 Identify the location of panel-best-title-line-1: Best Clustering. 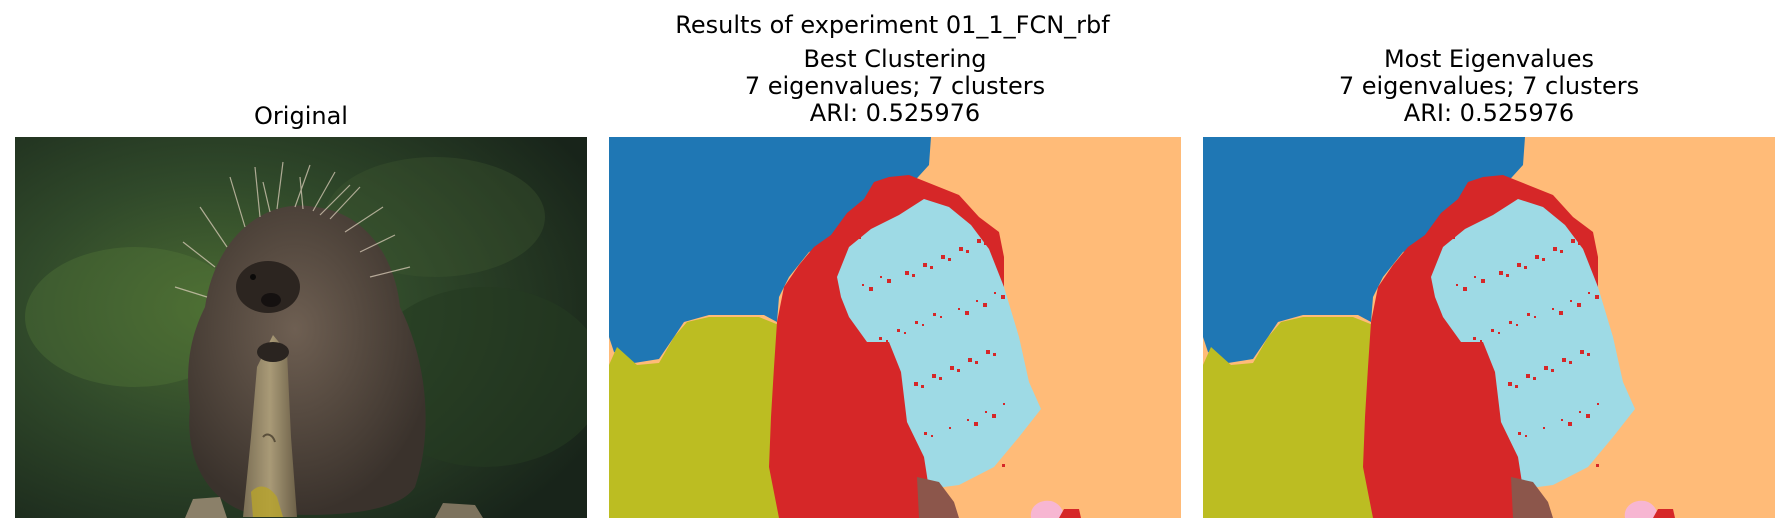
(895, 59).